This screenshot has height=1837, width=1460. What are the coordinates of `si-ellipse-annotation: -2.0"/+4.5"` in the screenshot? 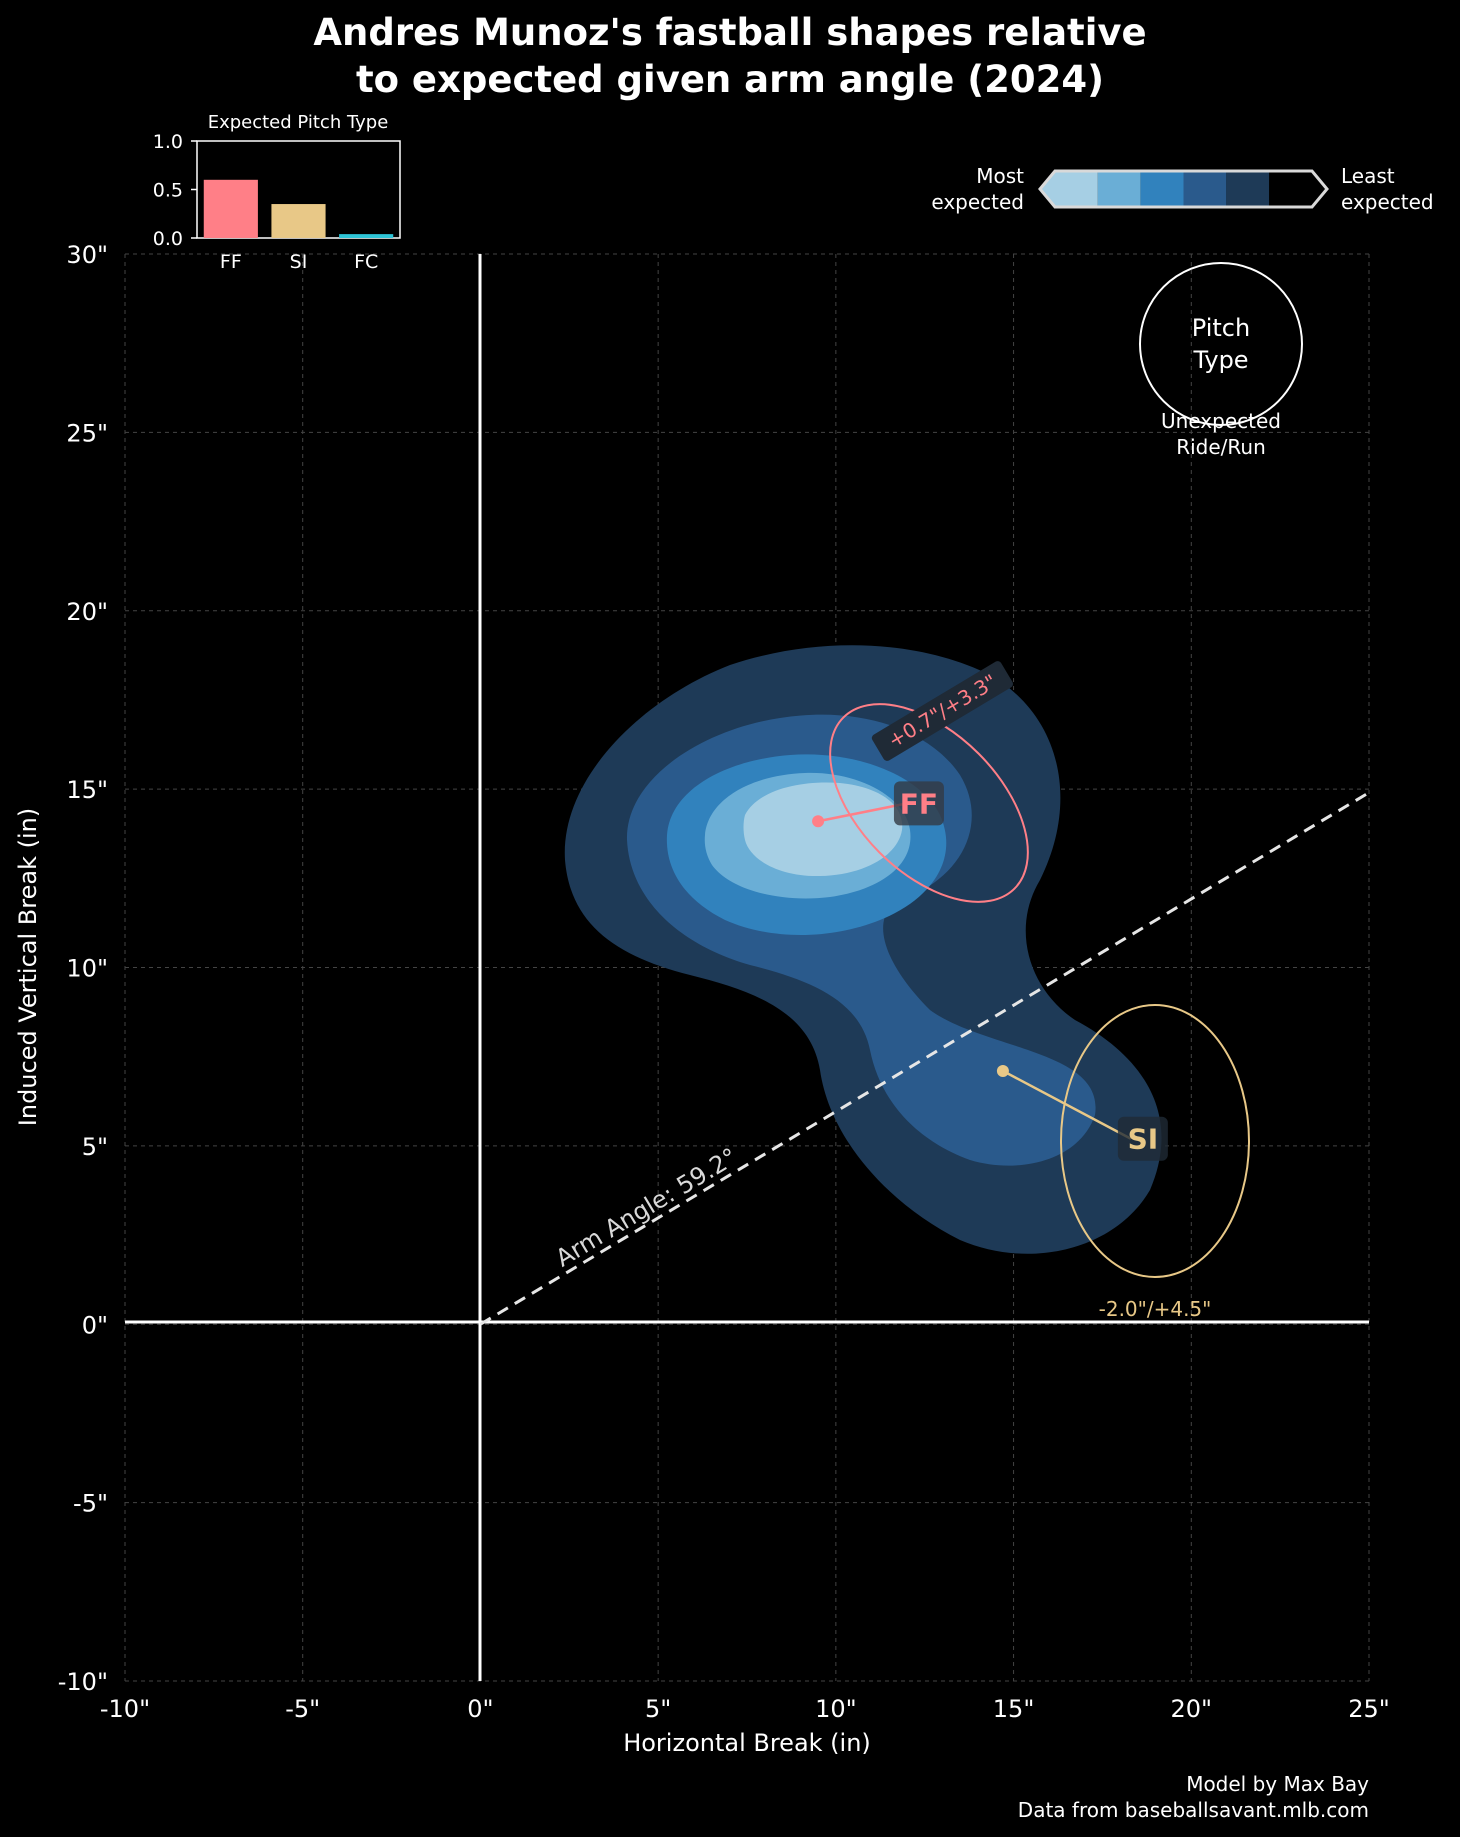 It's located at (1155, 1309).